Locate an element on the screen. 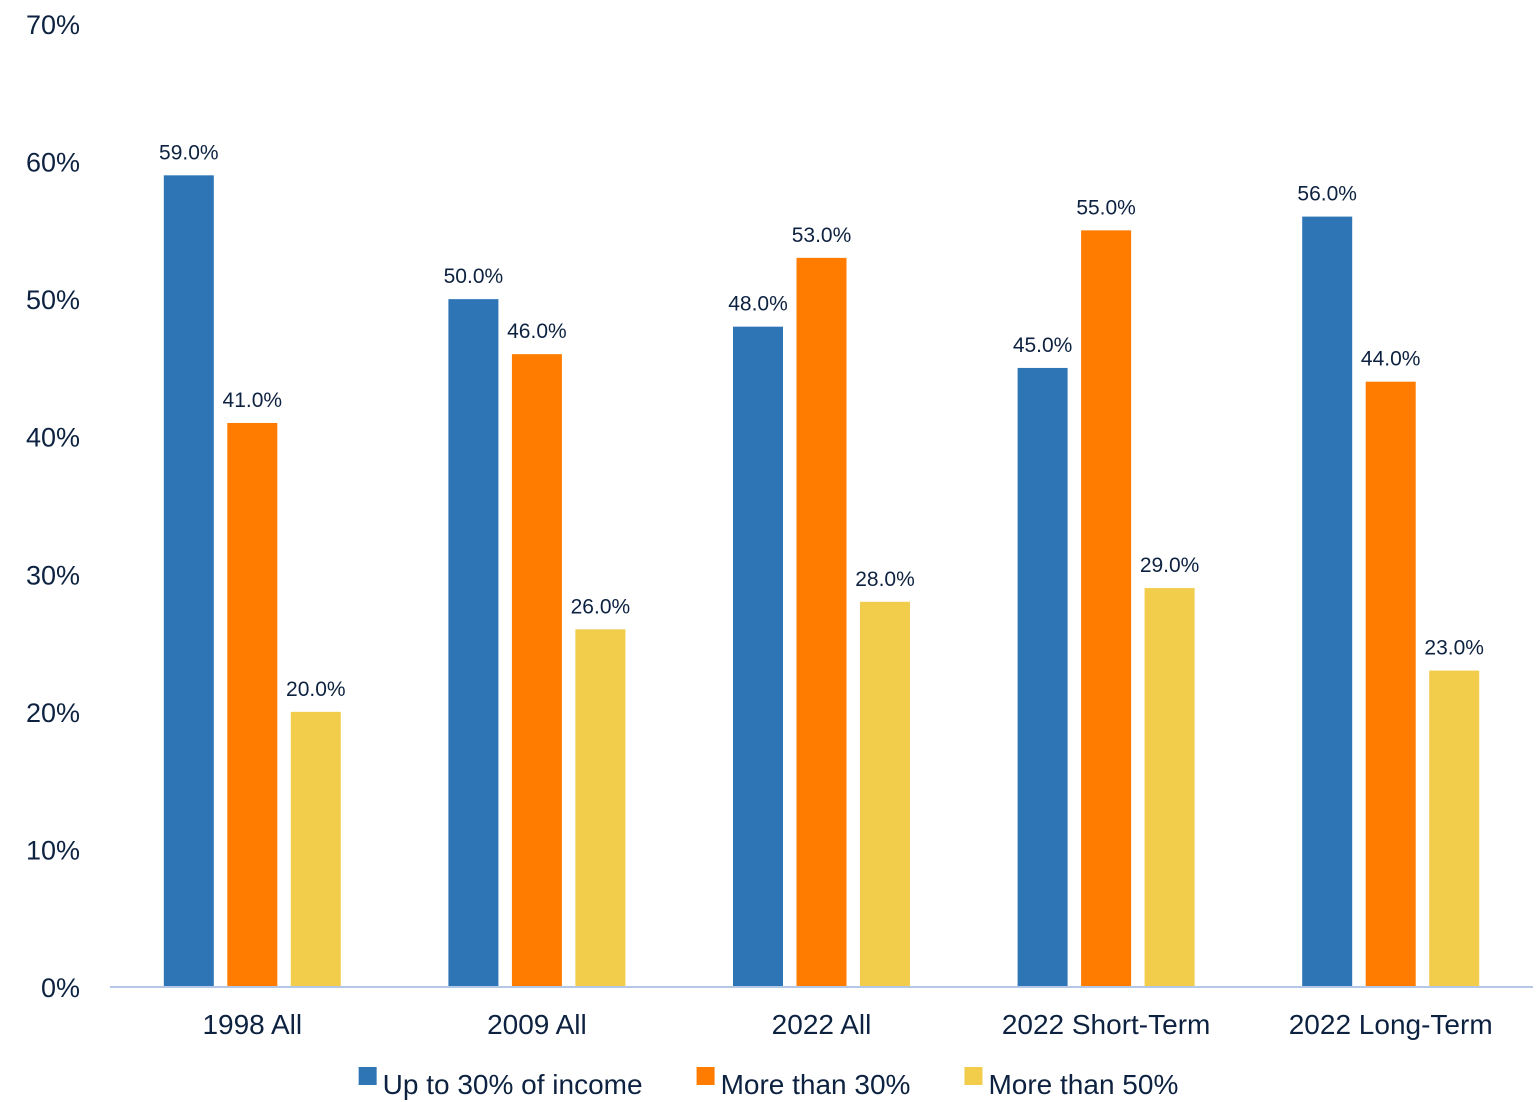  y-tick-label: 60% is located at coordinates (53, 163).